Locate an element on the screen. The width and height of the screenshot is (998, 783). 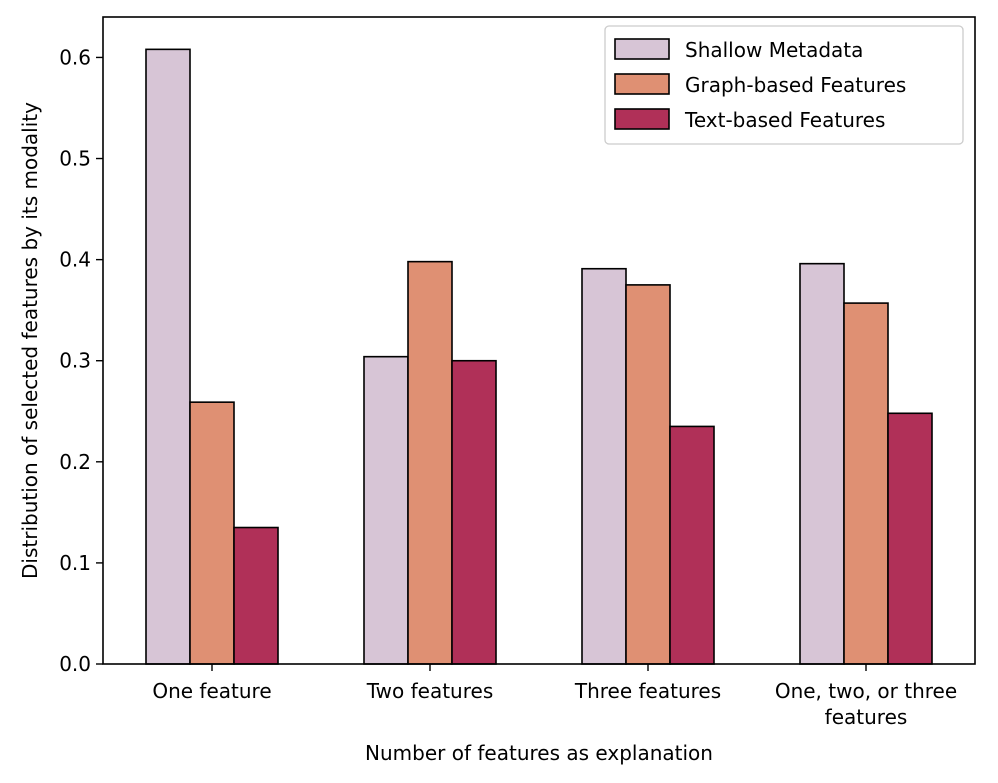
legend-box is located at coordinates (784, 85).